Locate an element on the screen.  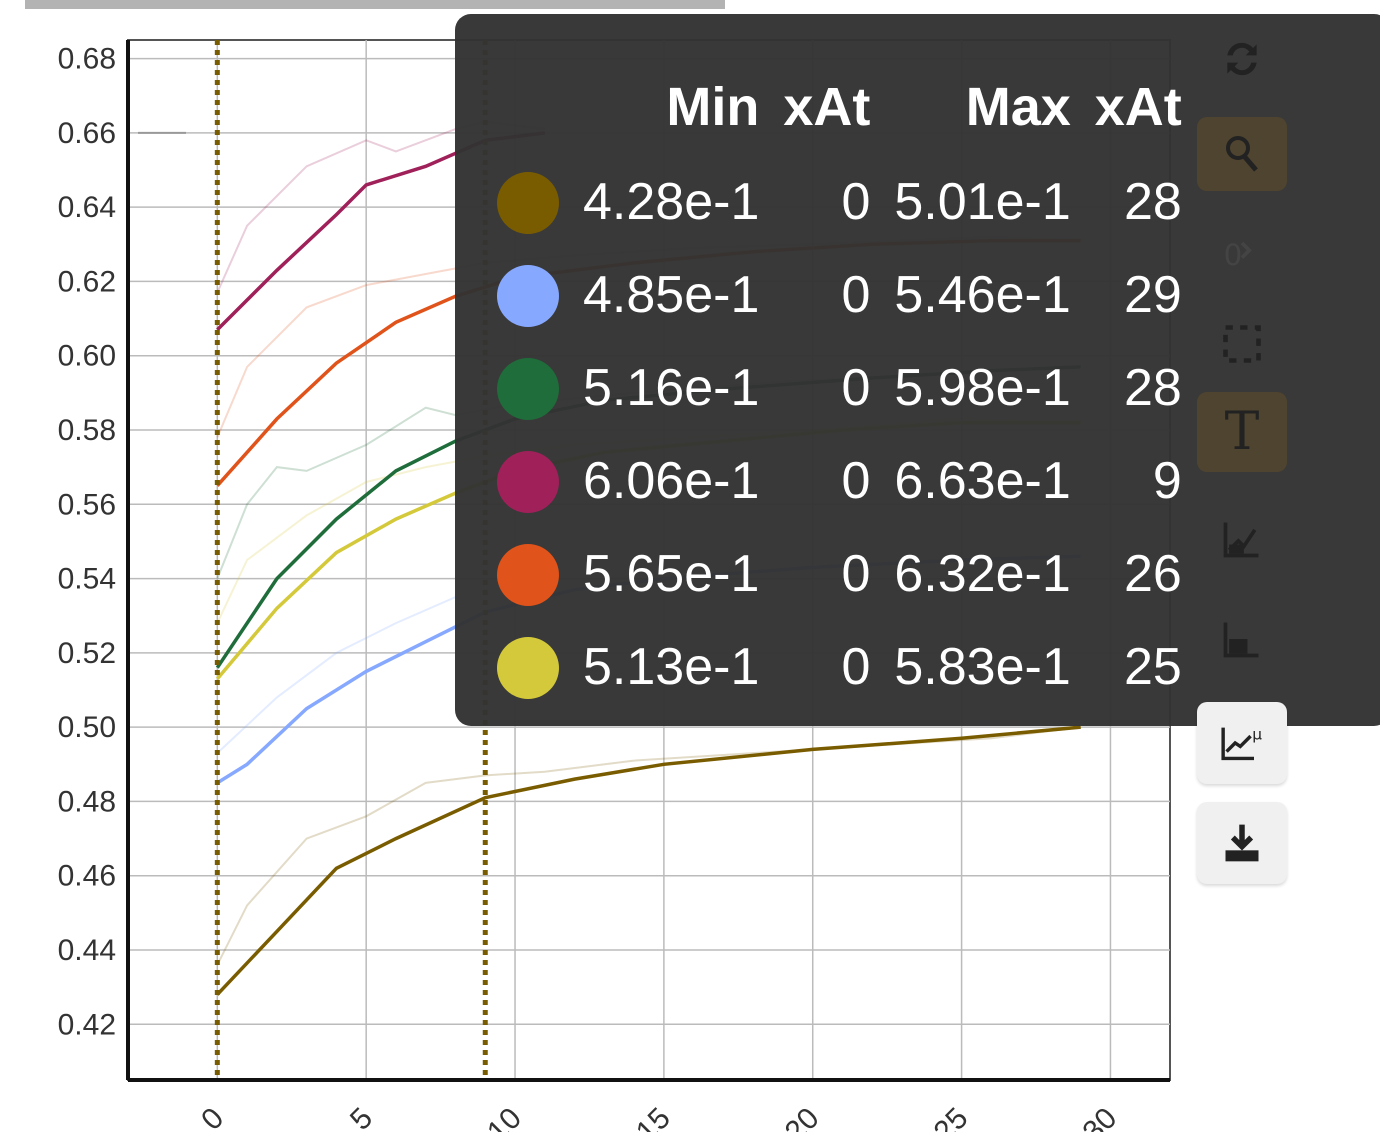
y-tick-label: 0.60 is located at coordinates (87, 356).